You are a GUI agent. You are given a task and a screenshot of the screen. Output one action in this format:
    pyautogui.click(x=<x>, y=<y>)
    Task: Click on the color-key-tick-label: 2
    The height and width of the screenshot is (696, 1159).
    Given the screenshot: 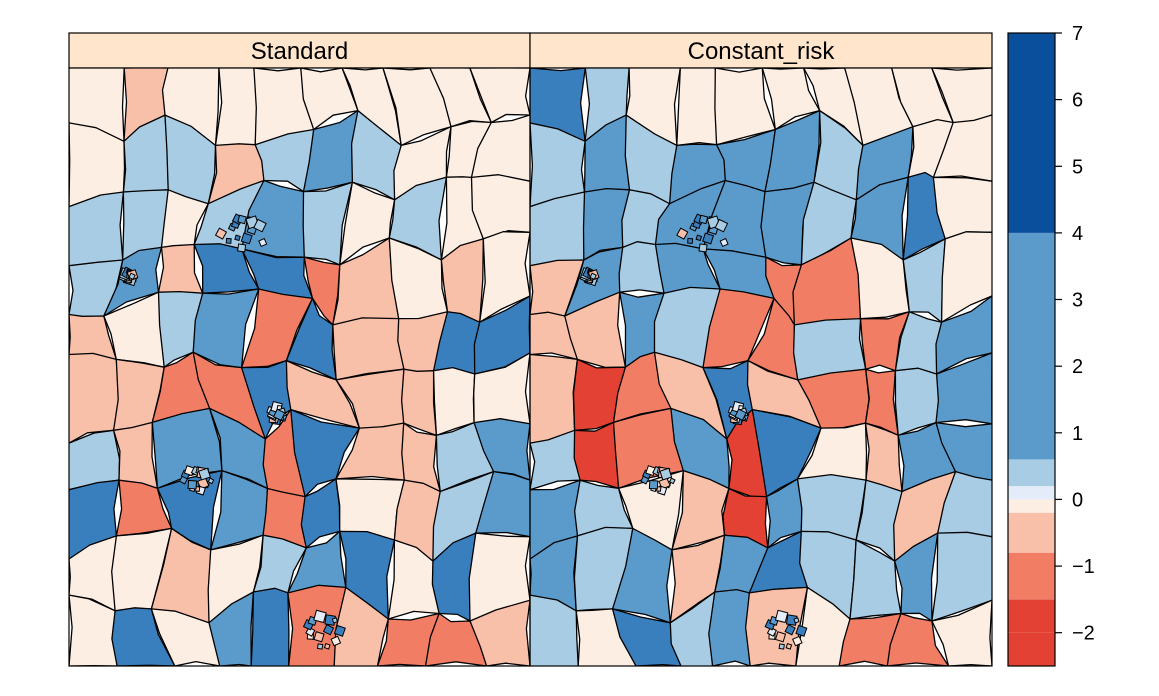 What is the action you would take?
    pyautogui.click(x=1077, y=367)
    